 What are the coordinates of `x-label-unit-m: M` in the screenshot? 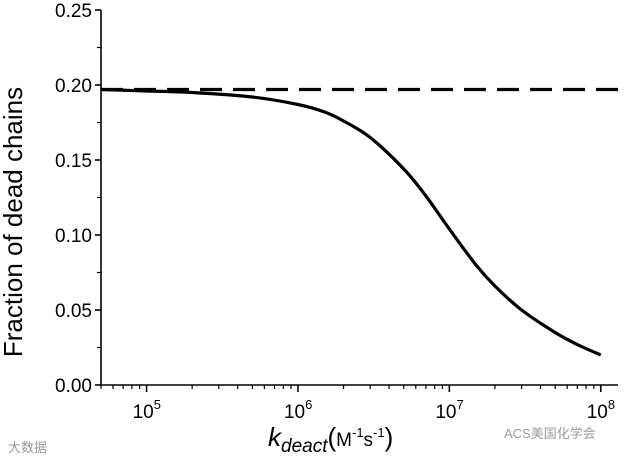 It's located at (344, 440).